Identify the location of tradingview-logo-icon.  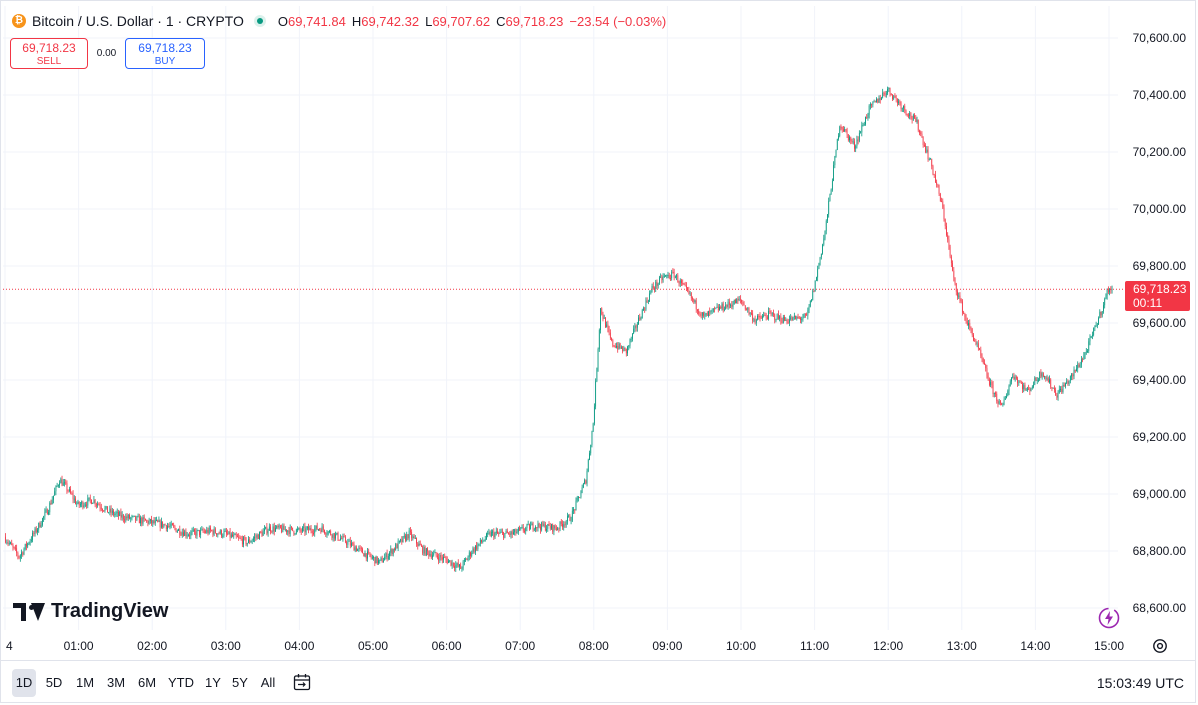
(29, 611).